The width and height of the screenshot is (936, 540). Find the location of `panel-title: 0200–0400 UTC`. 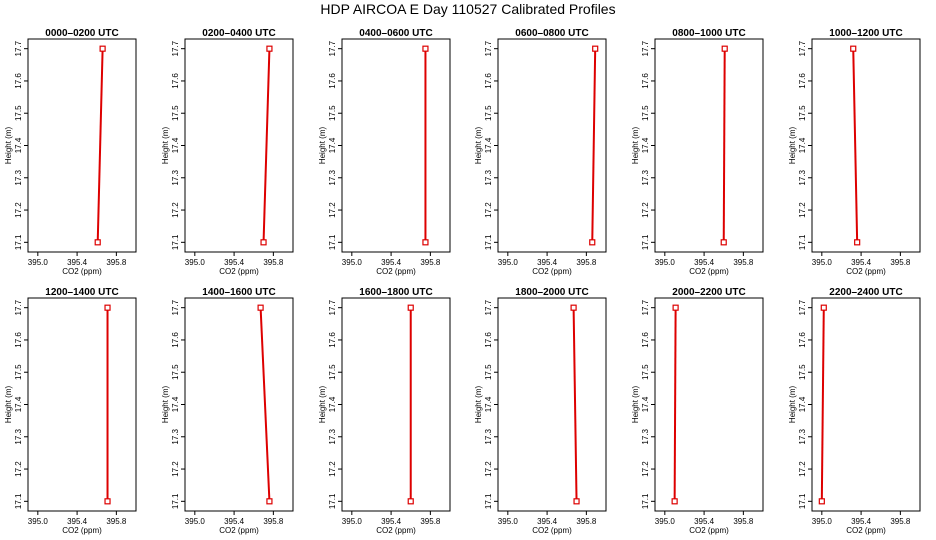

panel-title: 0200–0400 UTC is located at coordinates (238, 33).